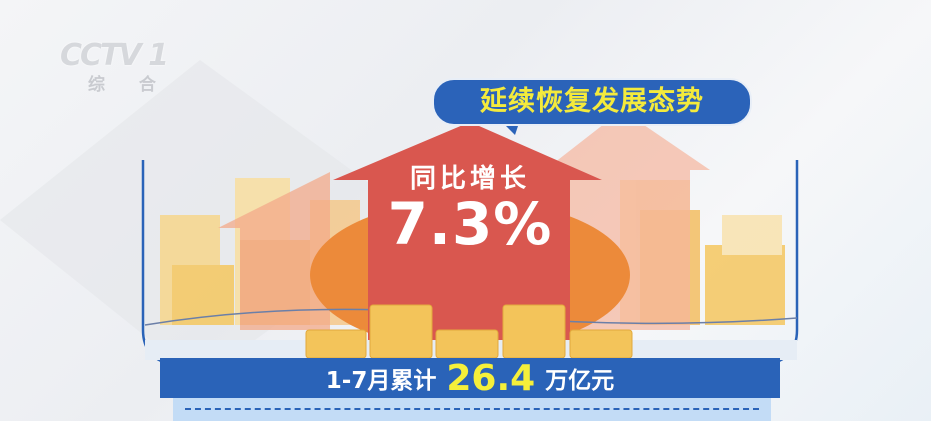 The width and height of the screenshot is (931, 421). I want to click on summary-unit: 万亿元, so click(580, 381).